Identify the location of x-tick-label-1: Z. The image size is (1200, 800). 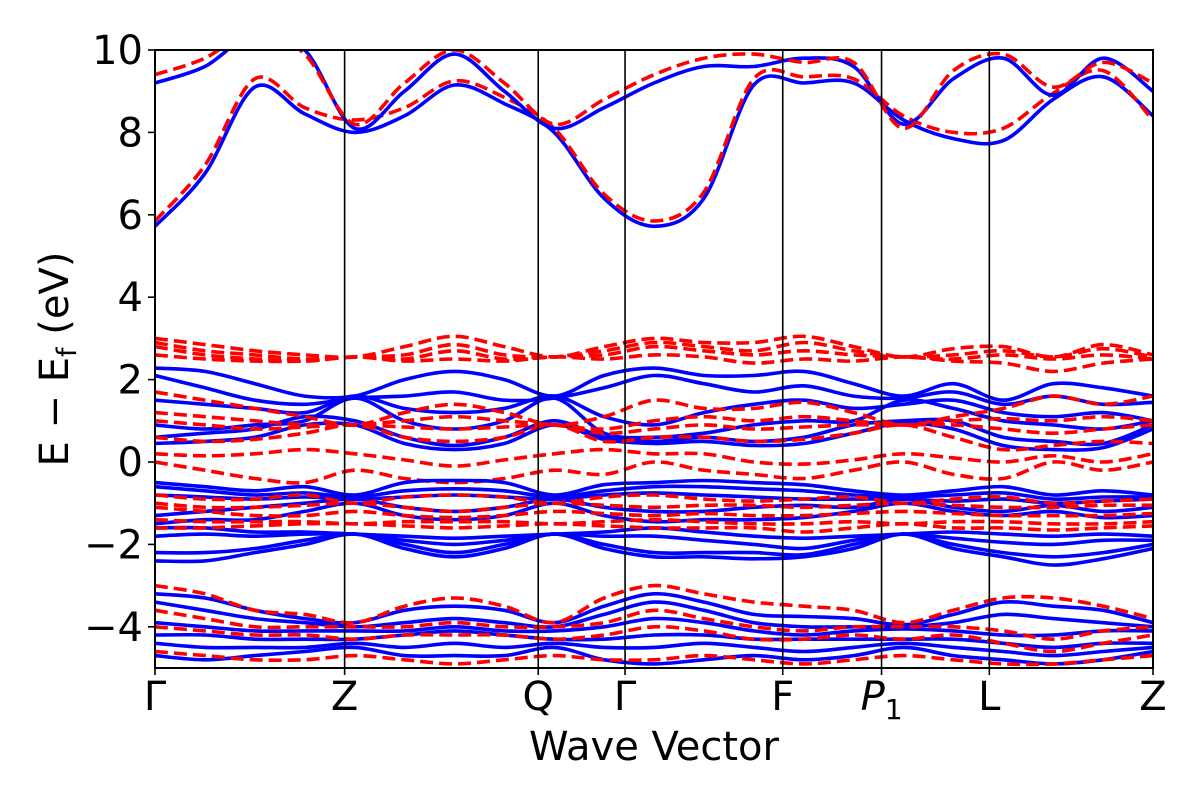
(344, 697).